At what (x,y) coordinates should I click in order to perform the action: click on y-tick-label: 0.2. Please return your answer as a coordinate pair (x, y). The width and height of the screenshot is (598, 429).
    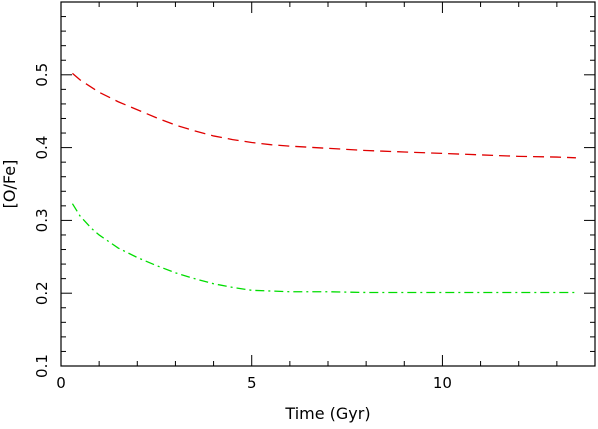
    Looking at the image, I should click on (42, 293).